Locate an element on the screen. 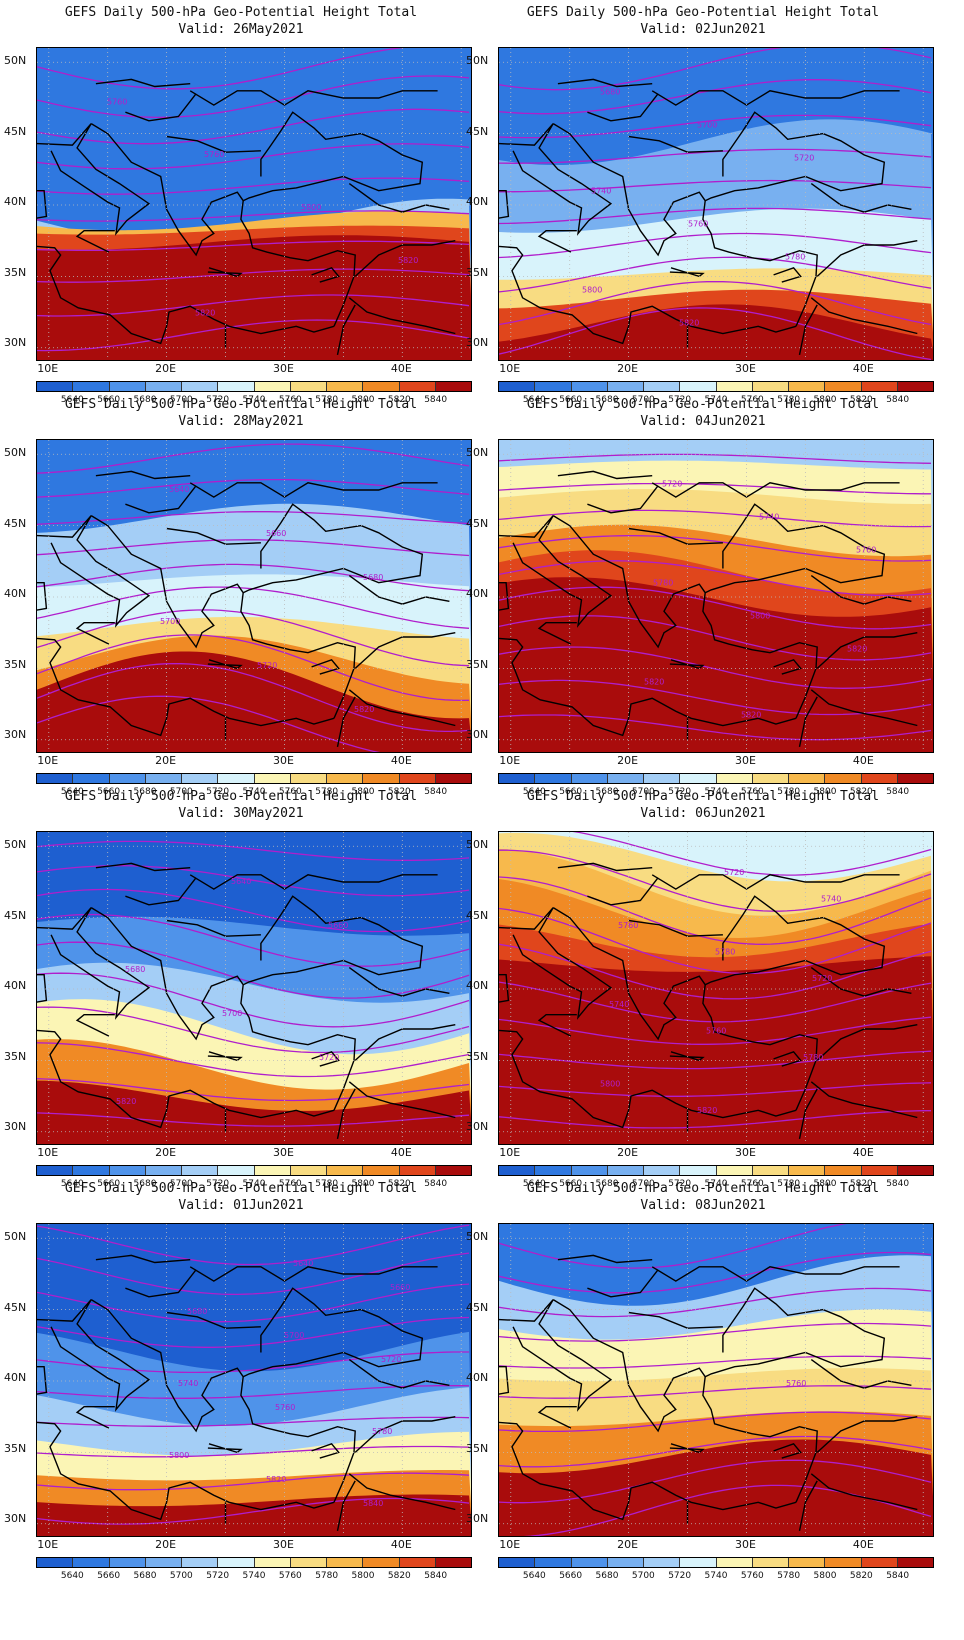 This screenshot has height=1640, width=964. colorbar-label: 5800 is located at coordinates (363, 792).